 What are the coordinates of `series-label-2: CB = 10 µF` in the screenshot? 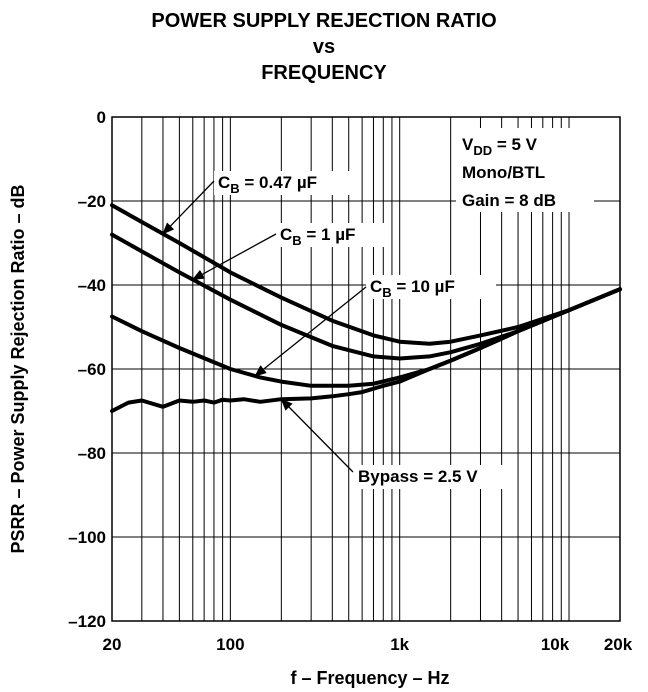 It's located at (412, 288).